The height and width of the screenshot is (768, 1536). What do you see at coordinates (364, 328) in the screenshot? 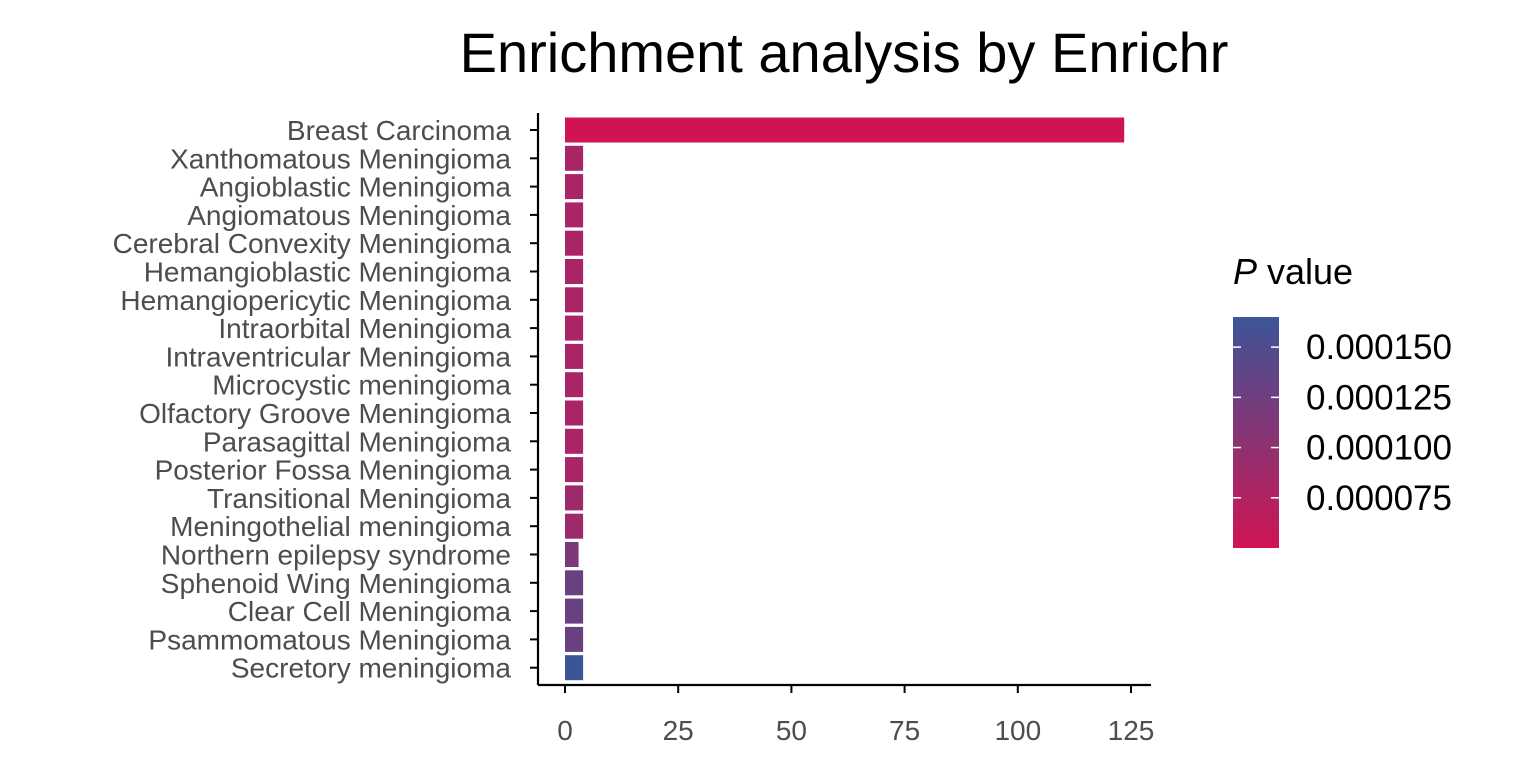
I see `category-label: Intraorbital Meningioma` at bounding box center [364, 328].